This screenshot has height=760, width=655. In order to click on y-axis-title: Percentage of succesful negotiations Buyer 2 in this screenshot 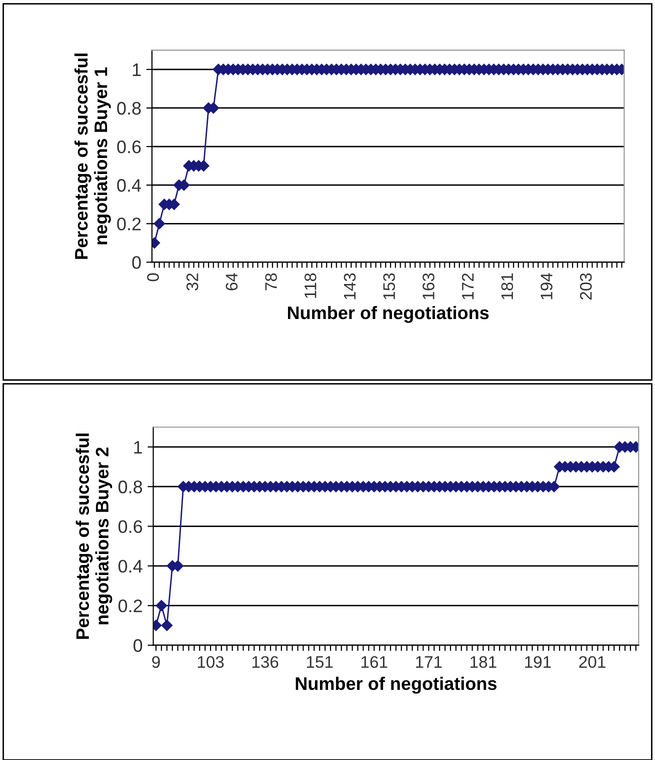, I will do `click(94, 536)`.